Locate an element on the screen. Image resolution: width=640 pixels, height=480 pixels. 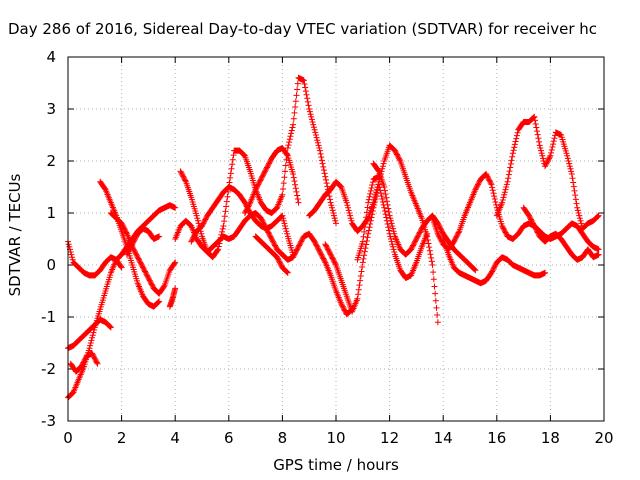
y-tick-label: 0 is located at coordinates (51, 265).